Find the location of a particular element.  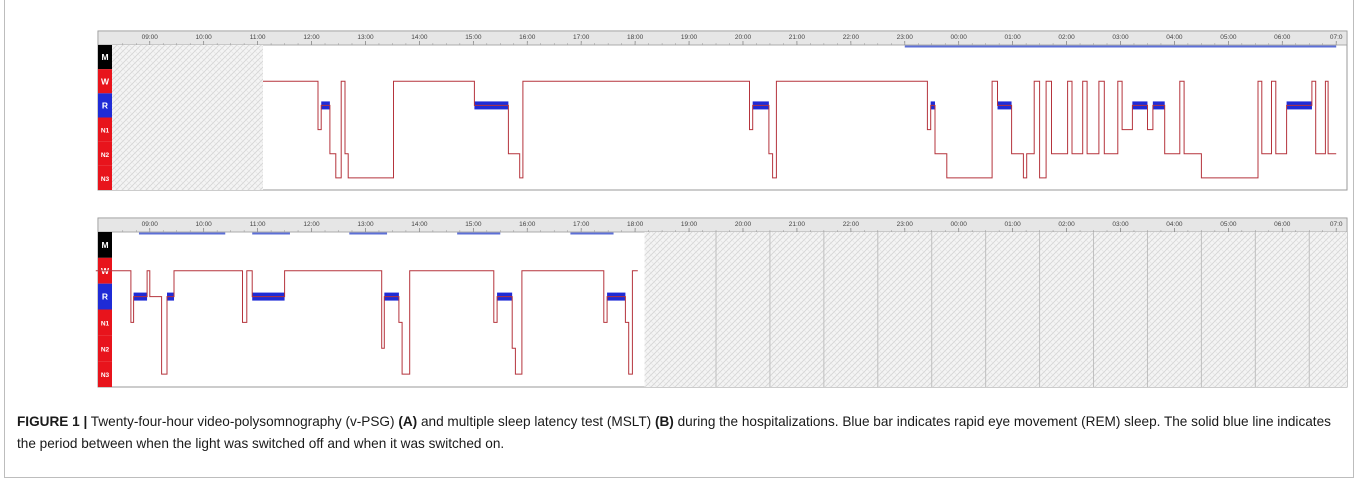

no-recording-region is located at coordinates (188, 117).